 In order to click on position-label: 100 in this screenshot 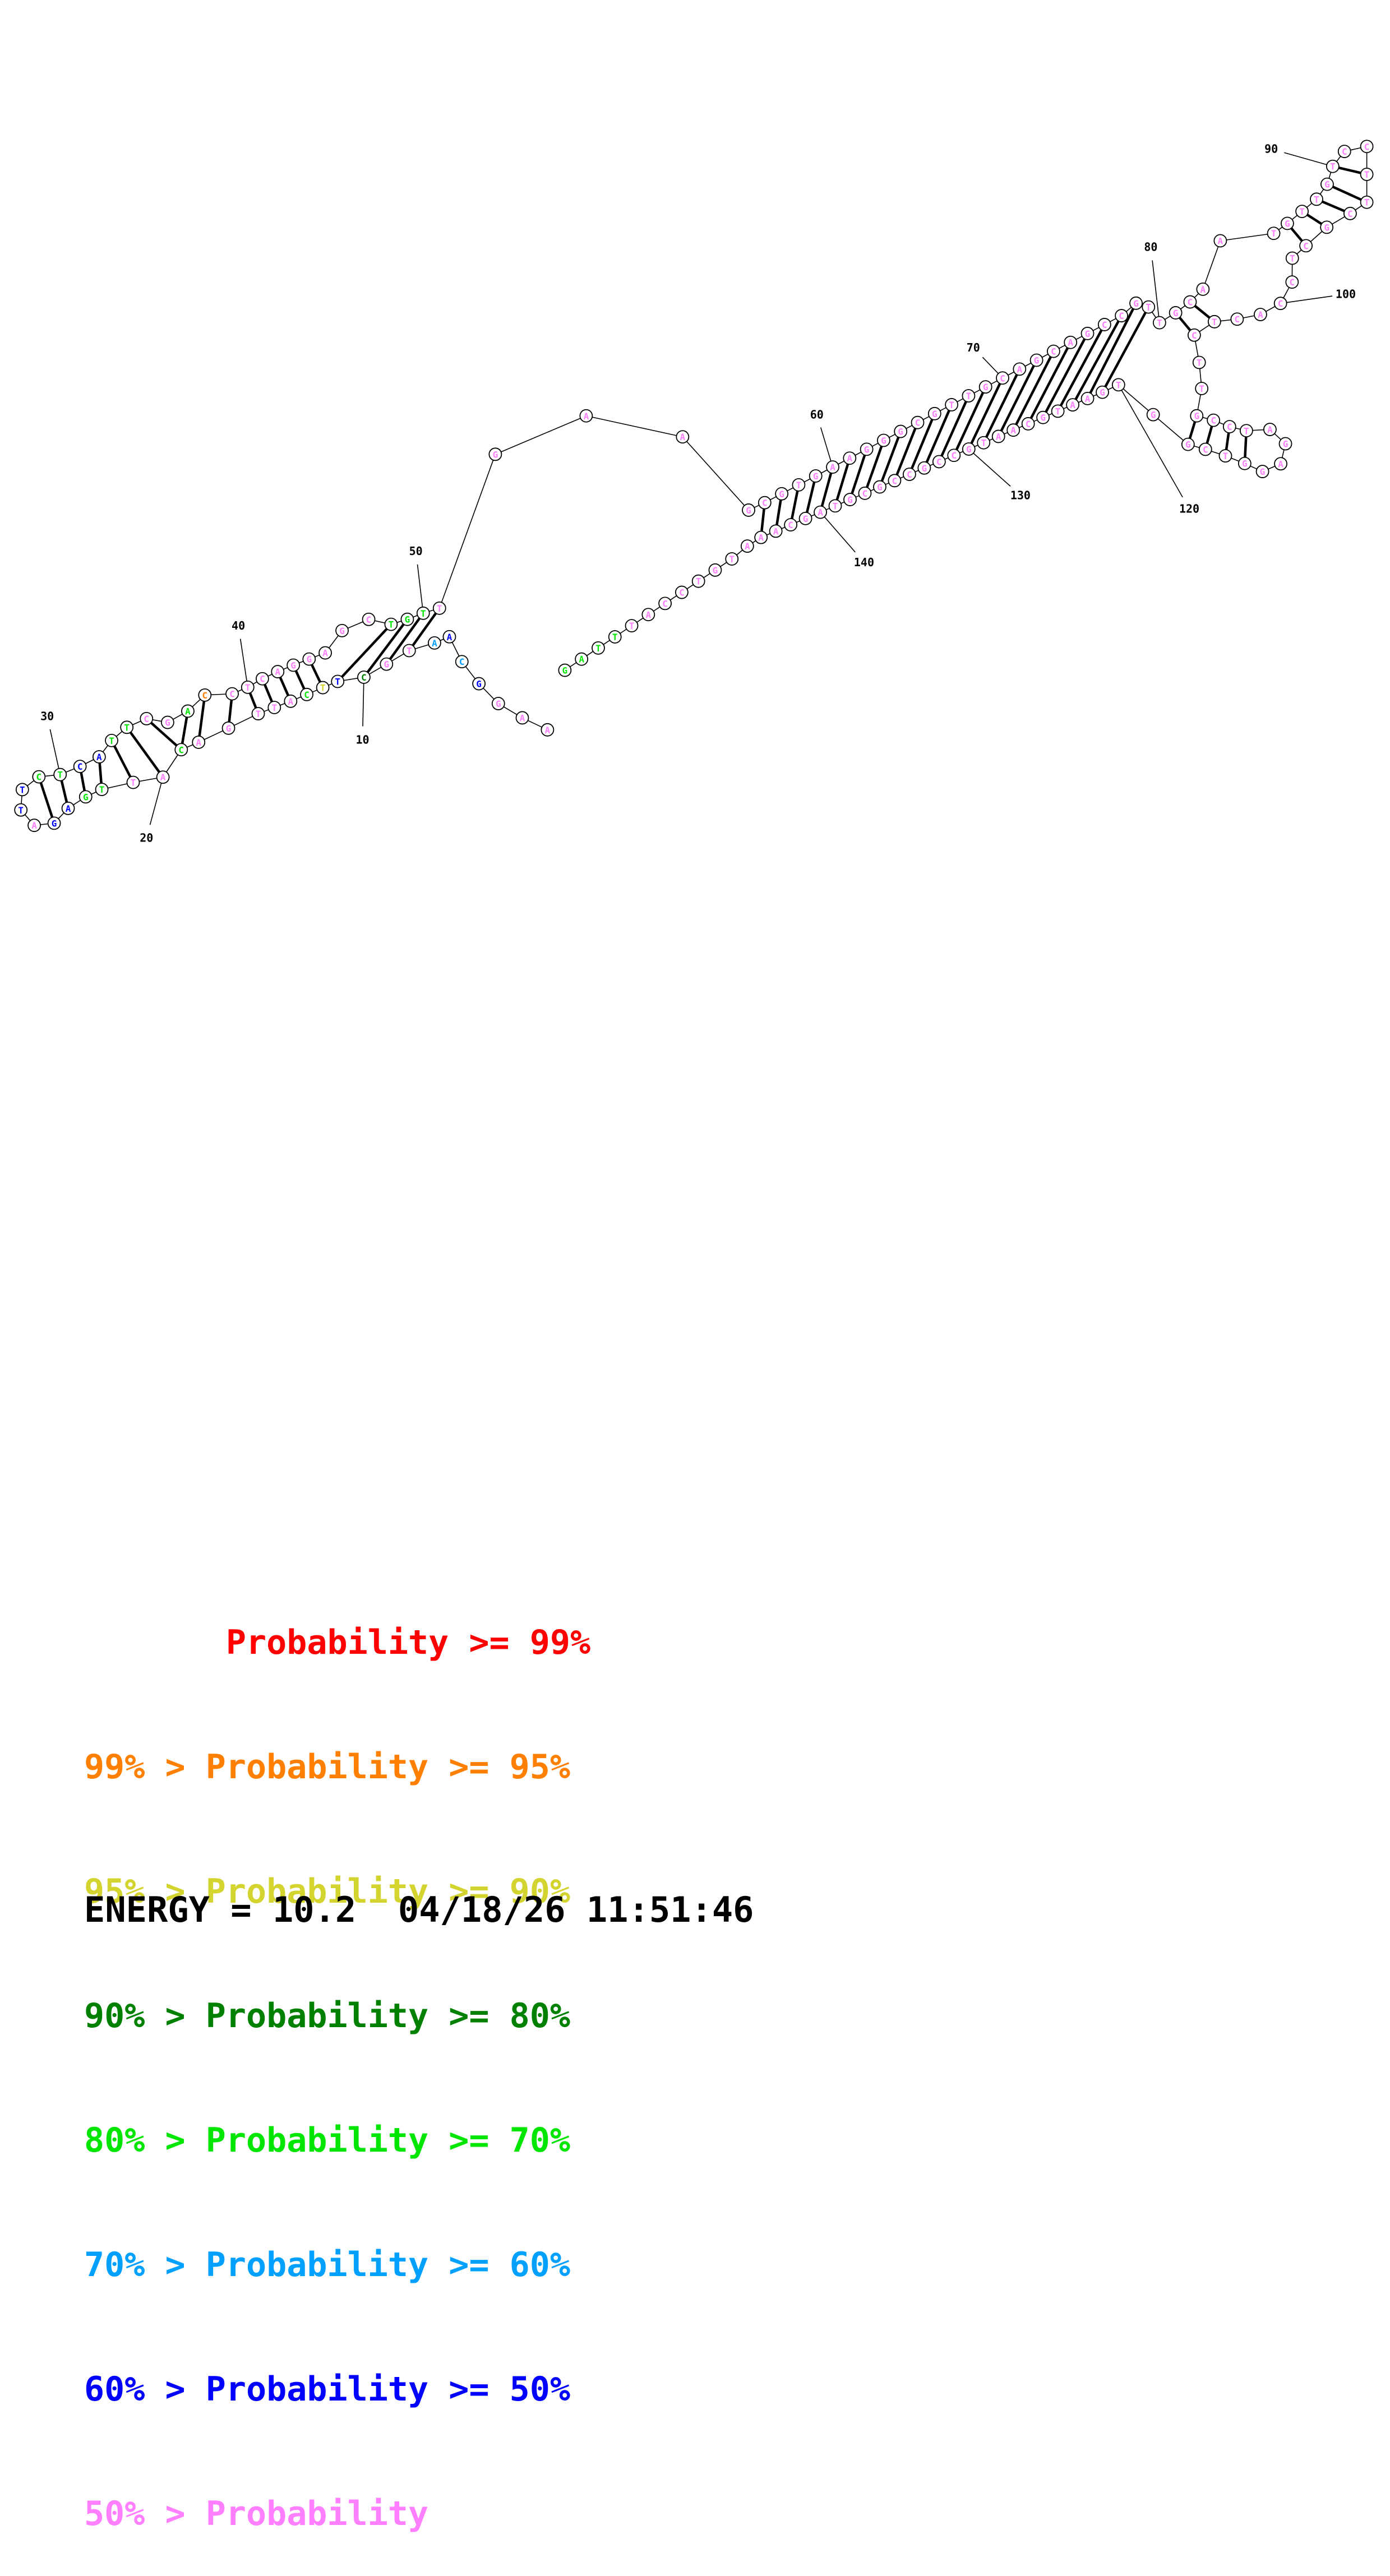, I will do `click(1346, 294)`.